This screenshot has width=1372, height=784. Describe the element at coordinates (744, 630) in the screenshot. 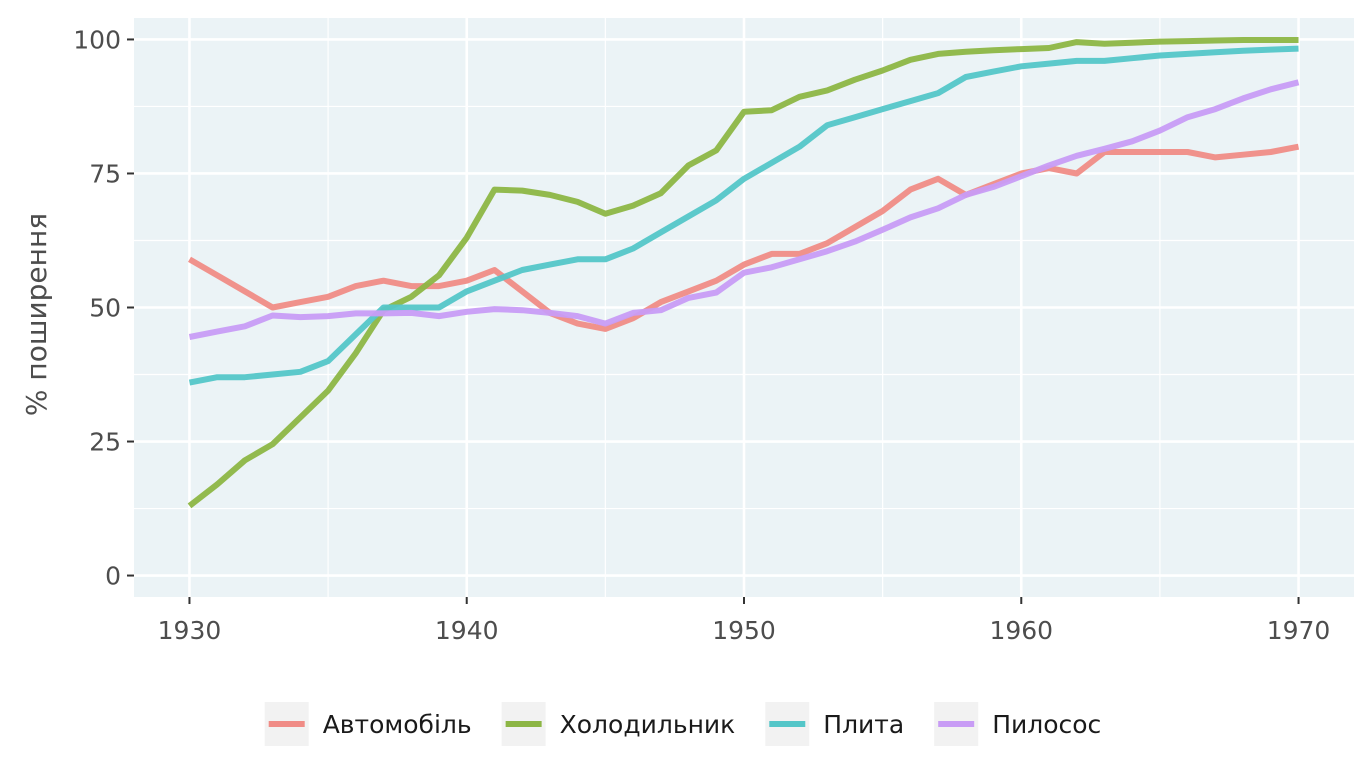

I see `x-tick-label: 1950` at that location.